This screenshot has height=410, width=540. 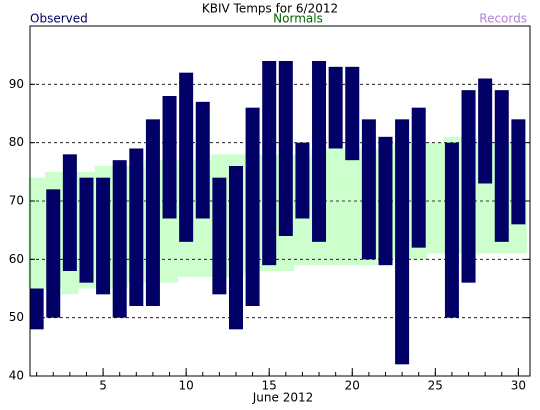 What do you see at coordinates (269, 386) in the screenshot?
I see `x-tick-label: 15` at bounding box center [269, 386].